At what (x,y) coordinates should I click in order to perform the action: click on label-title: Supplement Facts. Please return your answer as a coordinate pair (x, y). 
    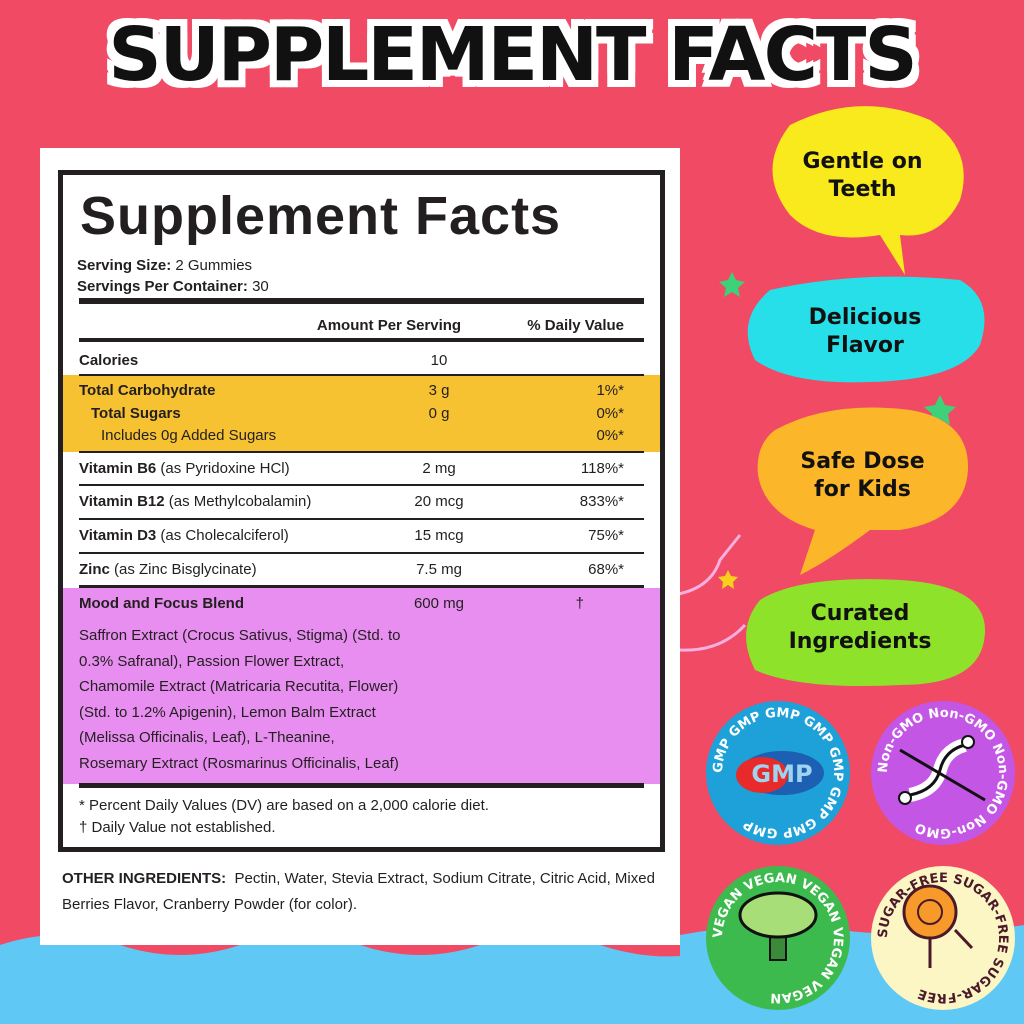
    Looking at the image, I should click on (321, 216).